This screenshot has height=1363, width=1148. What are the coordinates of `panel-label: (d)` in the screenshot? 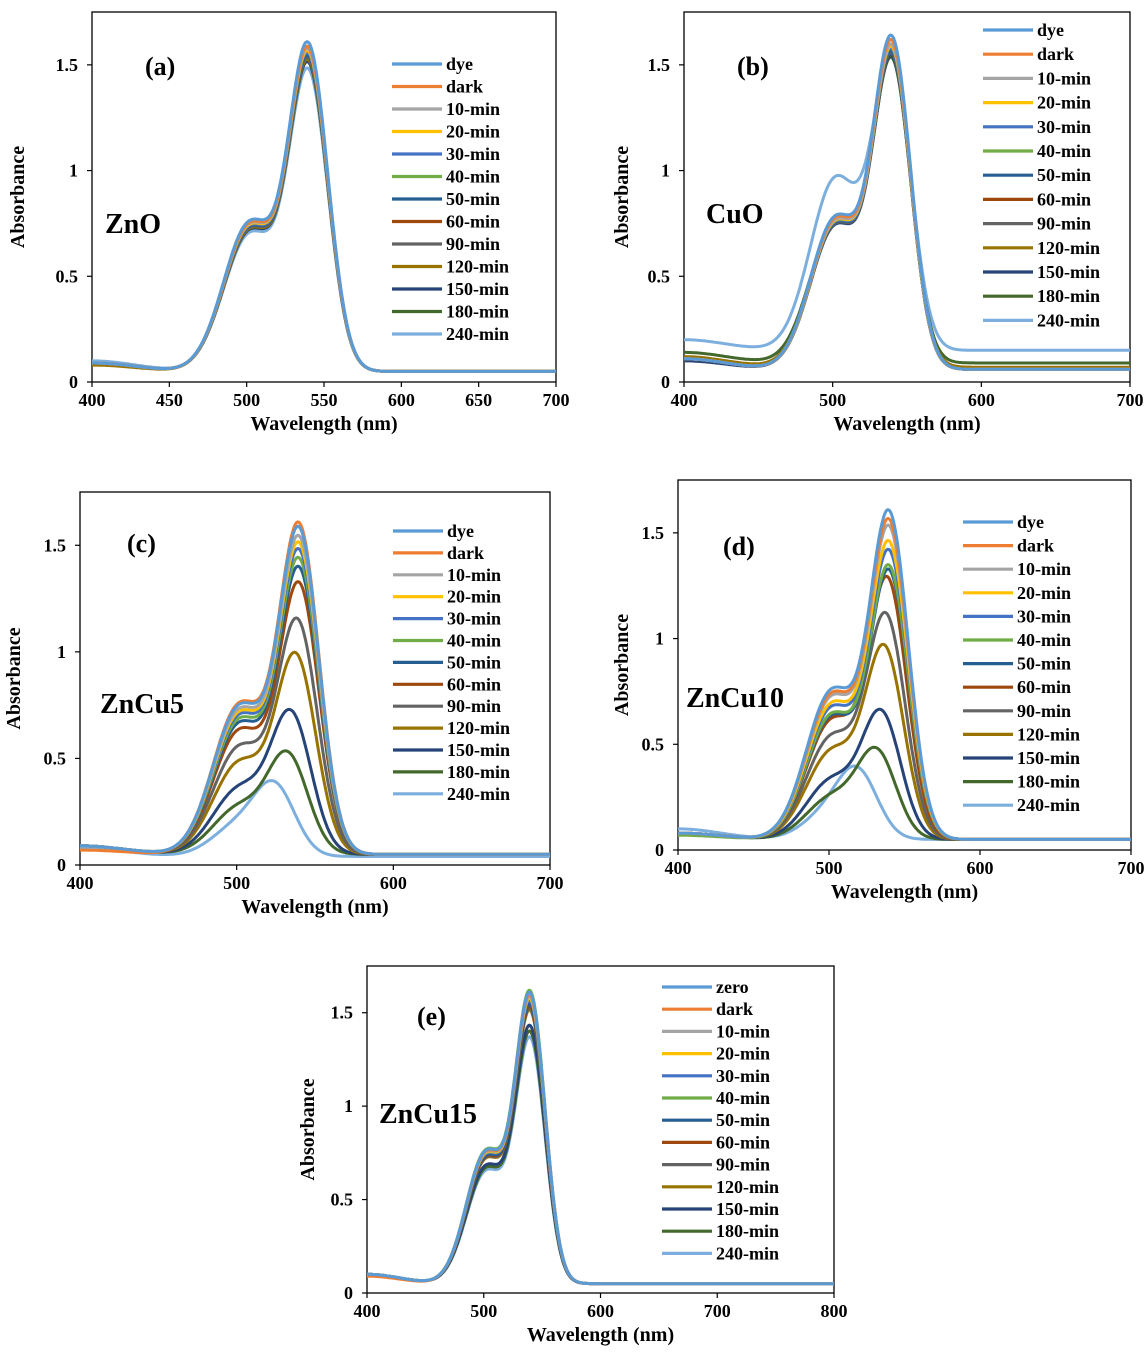 It's located at (739, 546).